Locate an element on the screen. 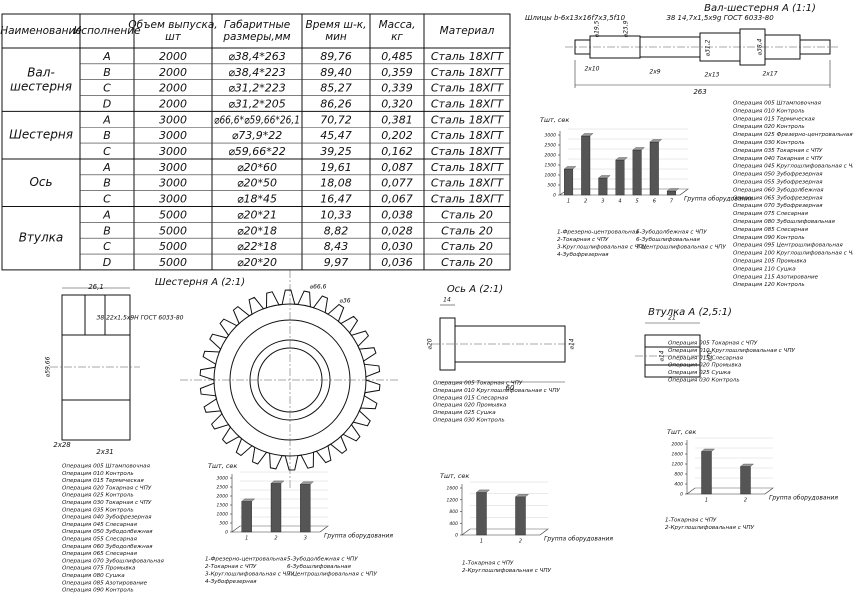 The width and height of the screenshot is (853, 609). operation-item: Операция 005 Токарная с ЧПУ is located at coordinates (478, 384).